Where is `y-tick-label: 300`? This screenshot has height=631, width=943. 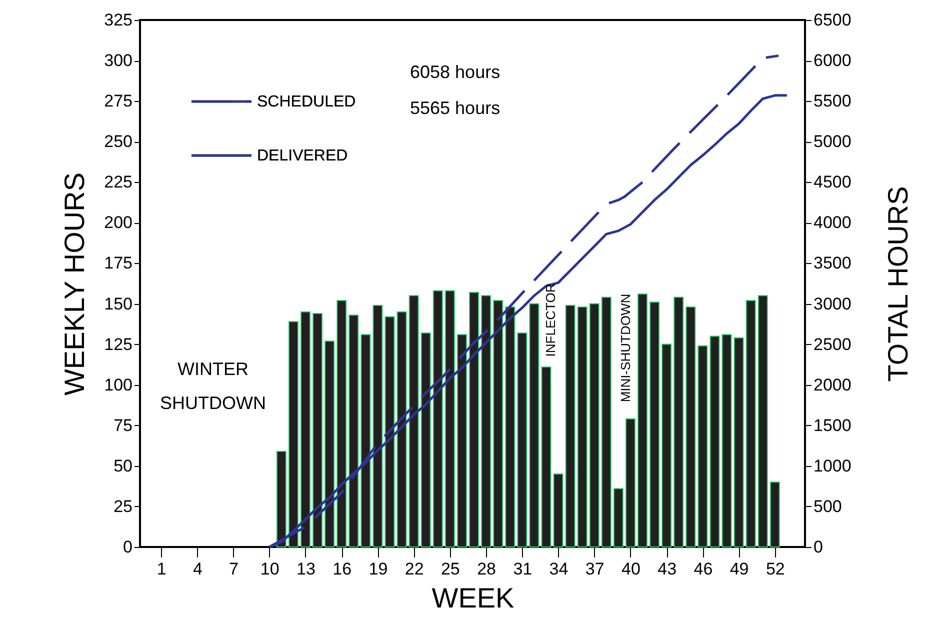 y-tick-label: 300 is located at coordinates (118, 60).